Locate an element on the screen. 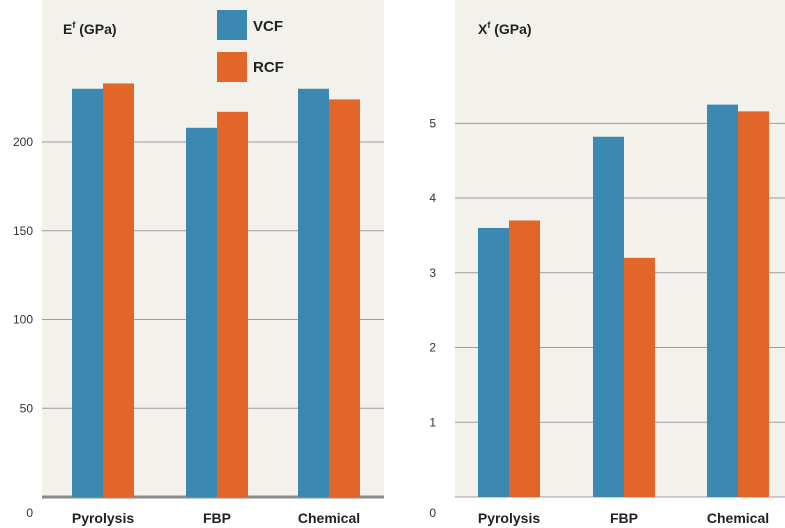  y-tick-label: 150 is located at coordinates (23, 231).